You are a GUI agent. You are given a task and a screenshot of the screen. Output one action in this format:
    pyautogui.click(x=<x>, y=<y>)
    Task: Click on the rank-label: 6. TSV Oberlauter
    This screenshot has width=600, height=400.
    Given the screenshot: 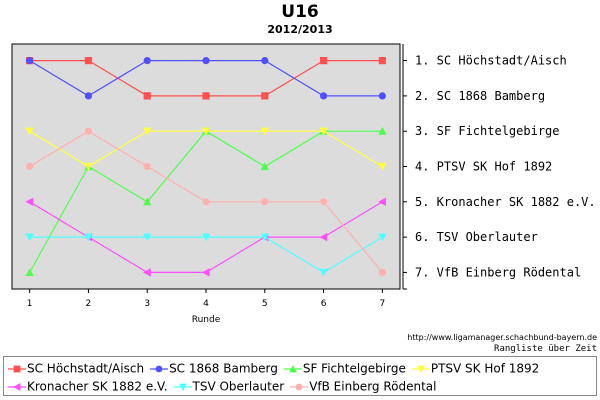 What is the action you would take?
    pyautogui.click(x=476, y=237)
    